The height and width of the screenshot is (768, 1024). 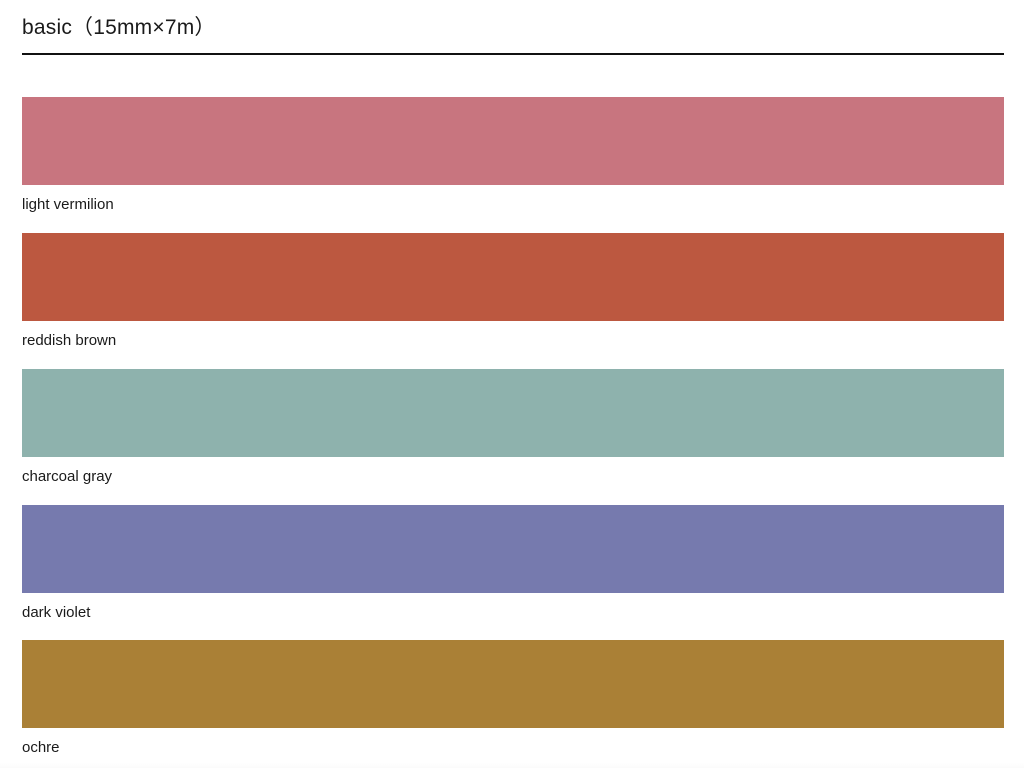 What do you see at coordinates (513, 548) in the screenshot?
I see `color-swatch-dark-violet` at bounding box center [513, 548].